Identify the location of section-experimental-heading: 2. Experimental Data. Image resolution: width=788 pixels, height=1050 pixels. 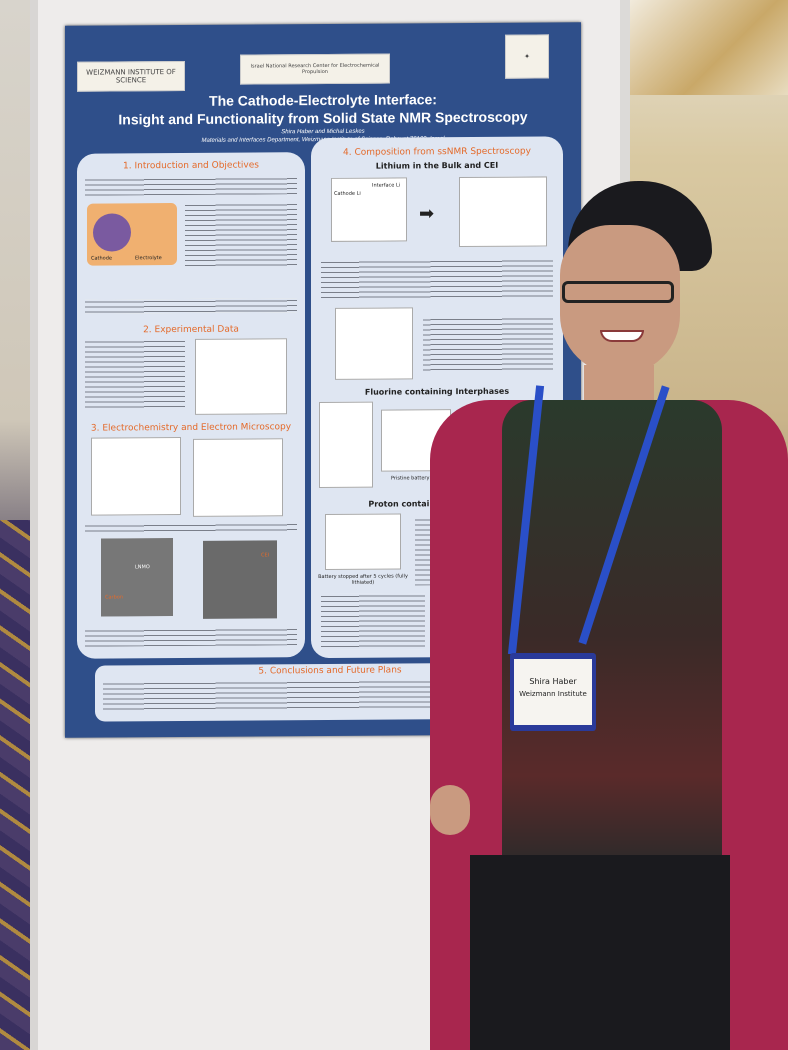
(191, 330).